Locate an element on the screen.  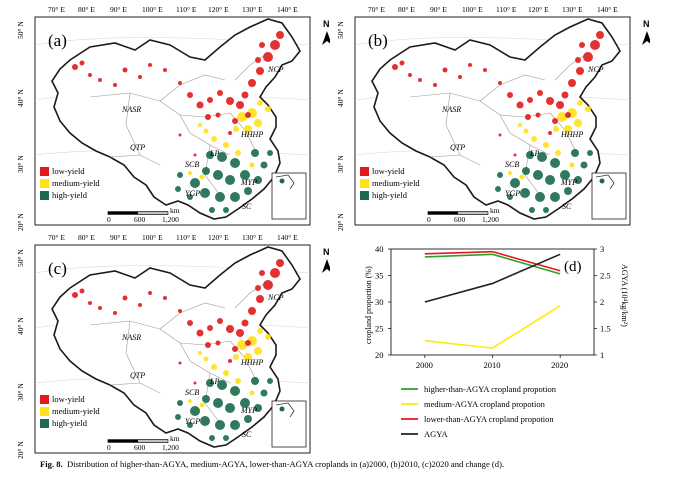
scale-tick: 1,200 is located at coordinates (490, 219).